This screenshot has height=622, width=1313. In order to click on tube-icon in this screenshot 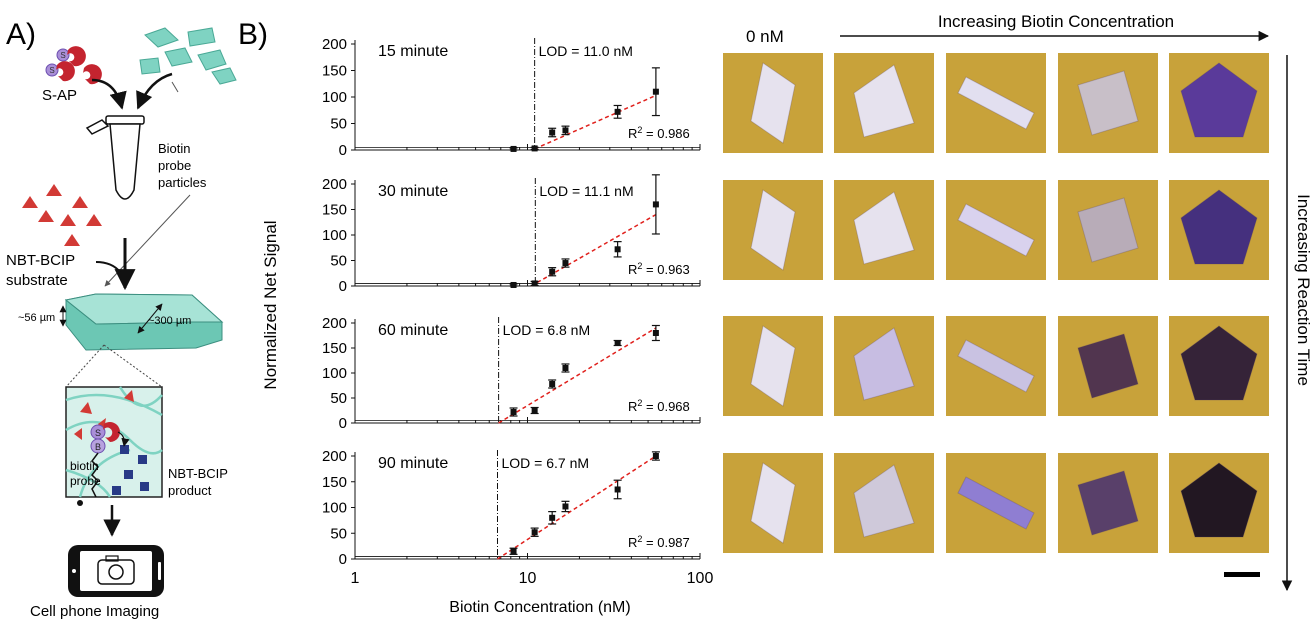, I will do `click(115, 157)`.